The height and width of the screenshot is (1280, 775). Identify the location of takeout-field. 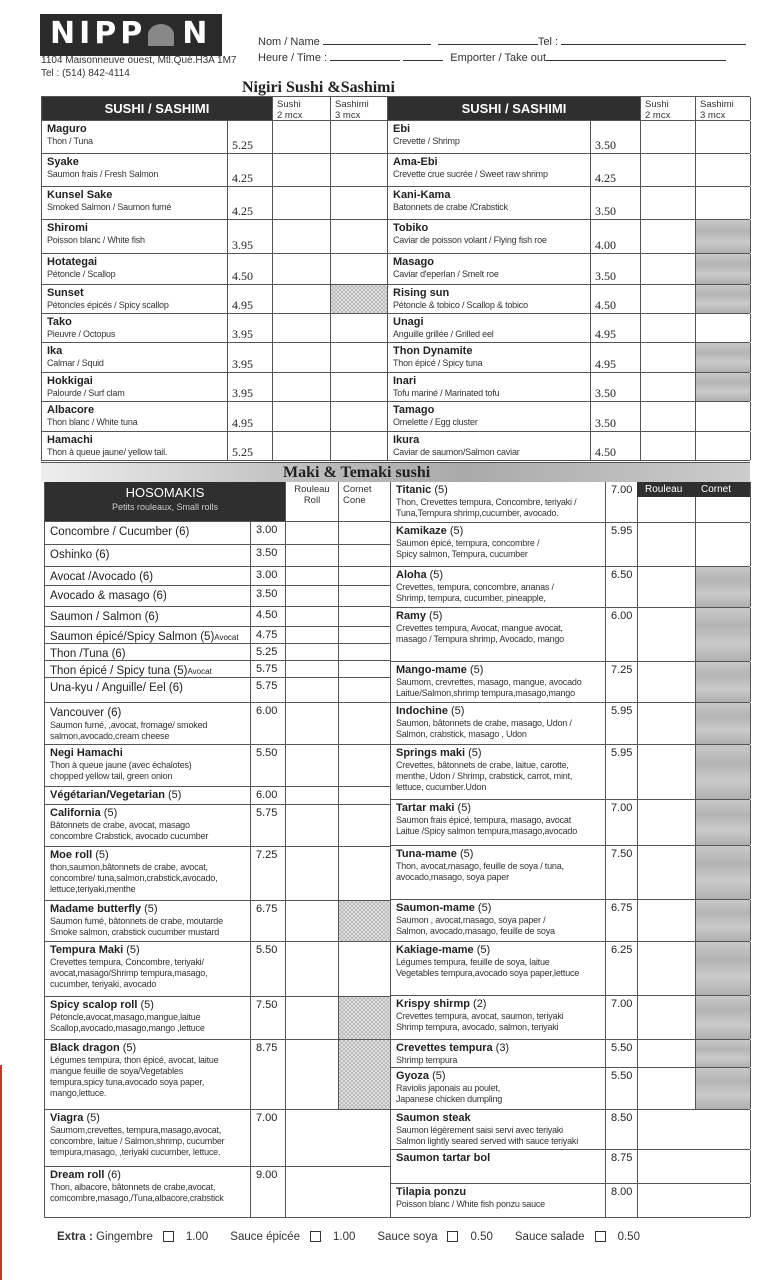
(636, 56).